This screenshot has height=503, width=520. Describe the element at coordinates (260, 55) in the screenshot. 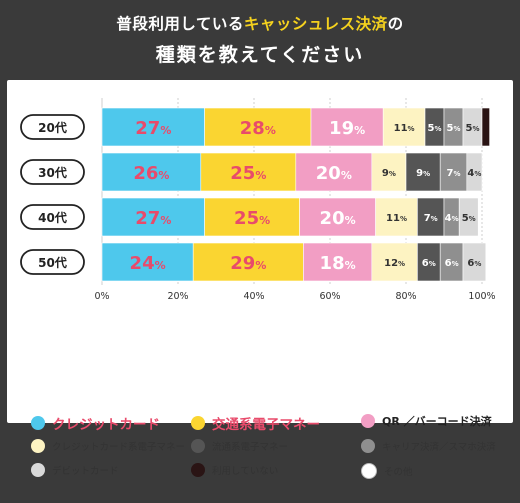

I see `title-line-2: 種類を教えてください` at that location.